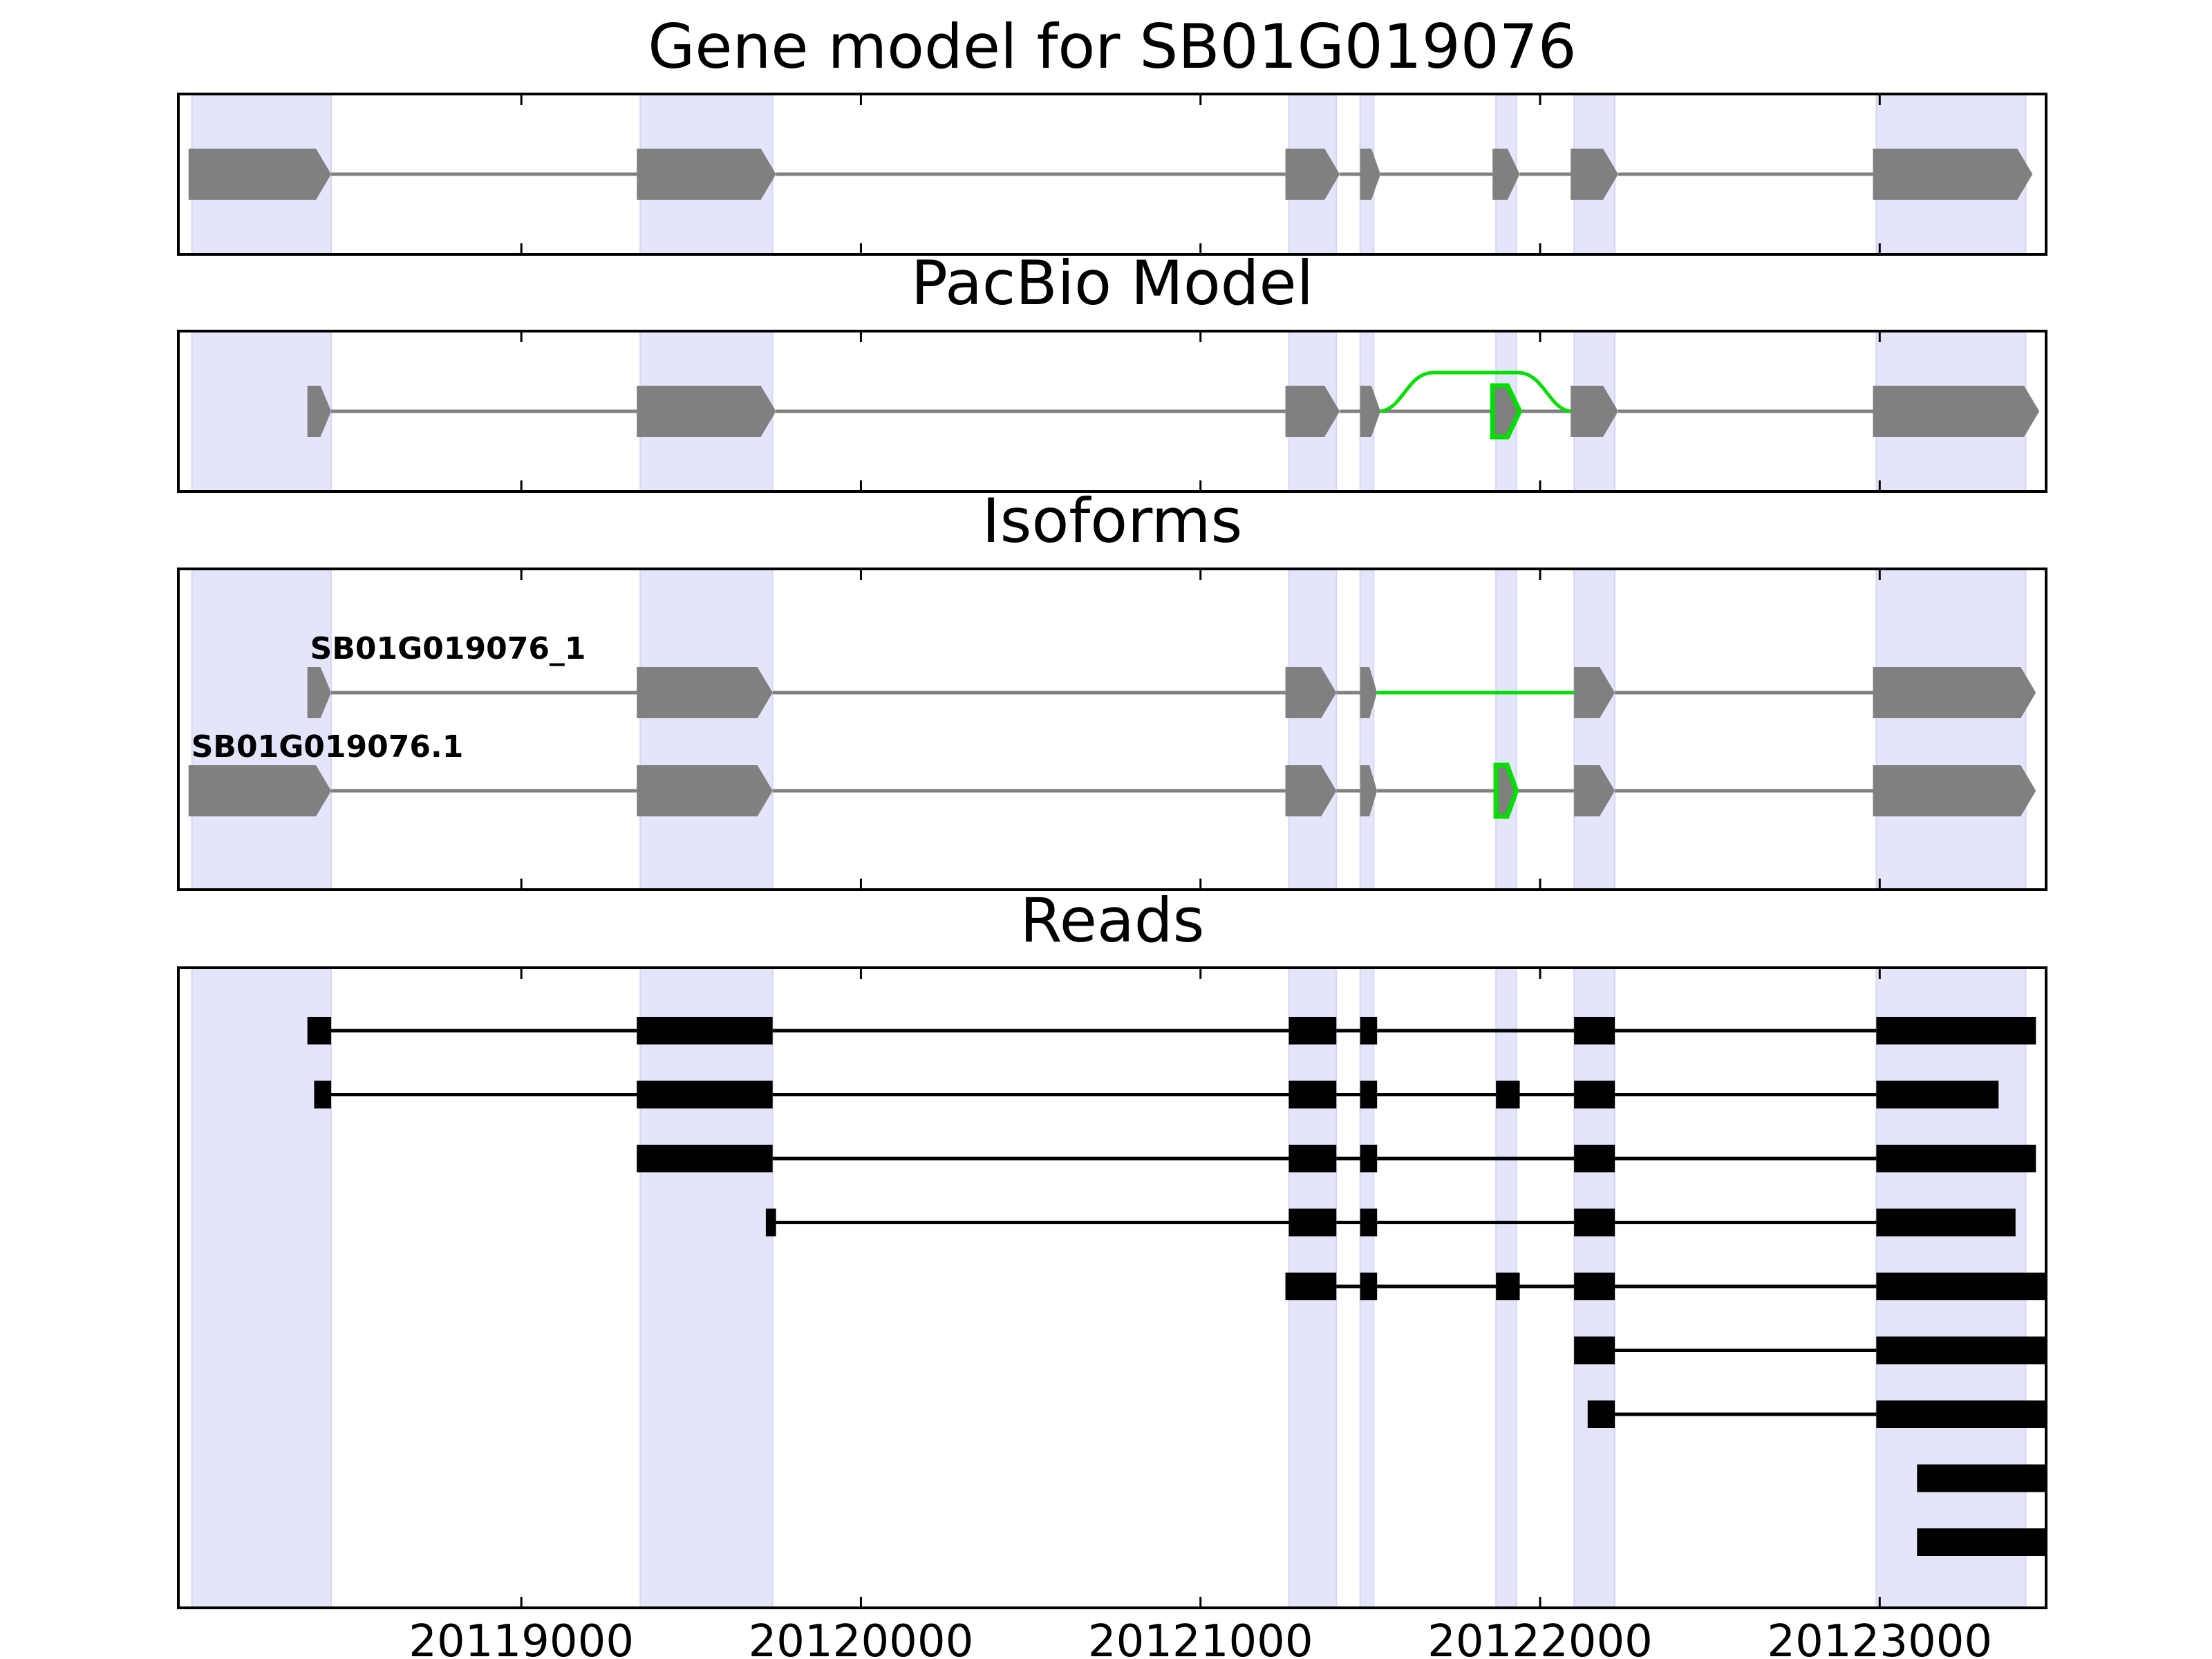  I want to click on x-tick-label: 20119000, so click(521, 1638).